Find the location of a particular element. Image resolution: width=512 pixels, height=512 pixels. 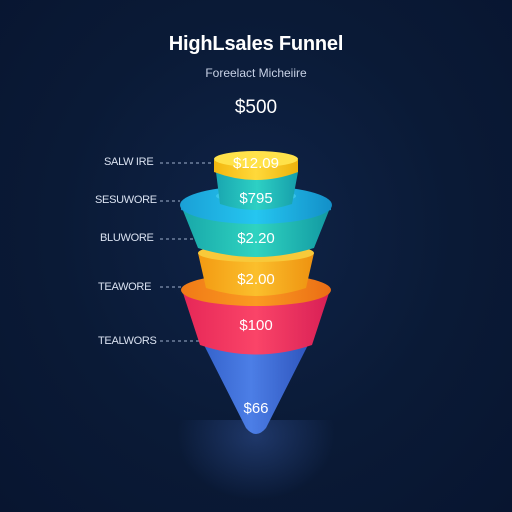

chart-subtitle: Foreelact Micheiire is located at coordinates (256, 73).